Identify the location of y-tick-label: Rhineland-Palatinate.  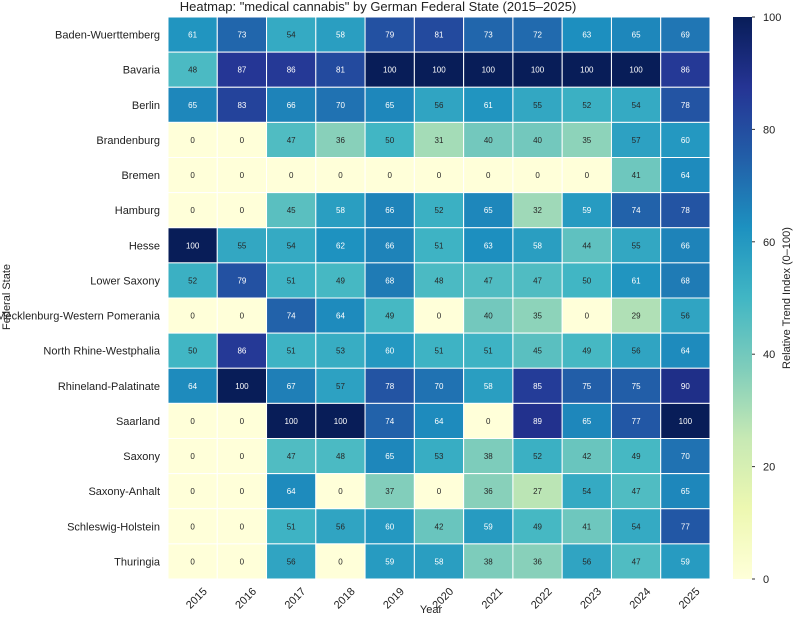
(109, 387).